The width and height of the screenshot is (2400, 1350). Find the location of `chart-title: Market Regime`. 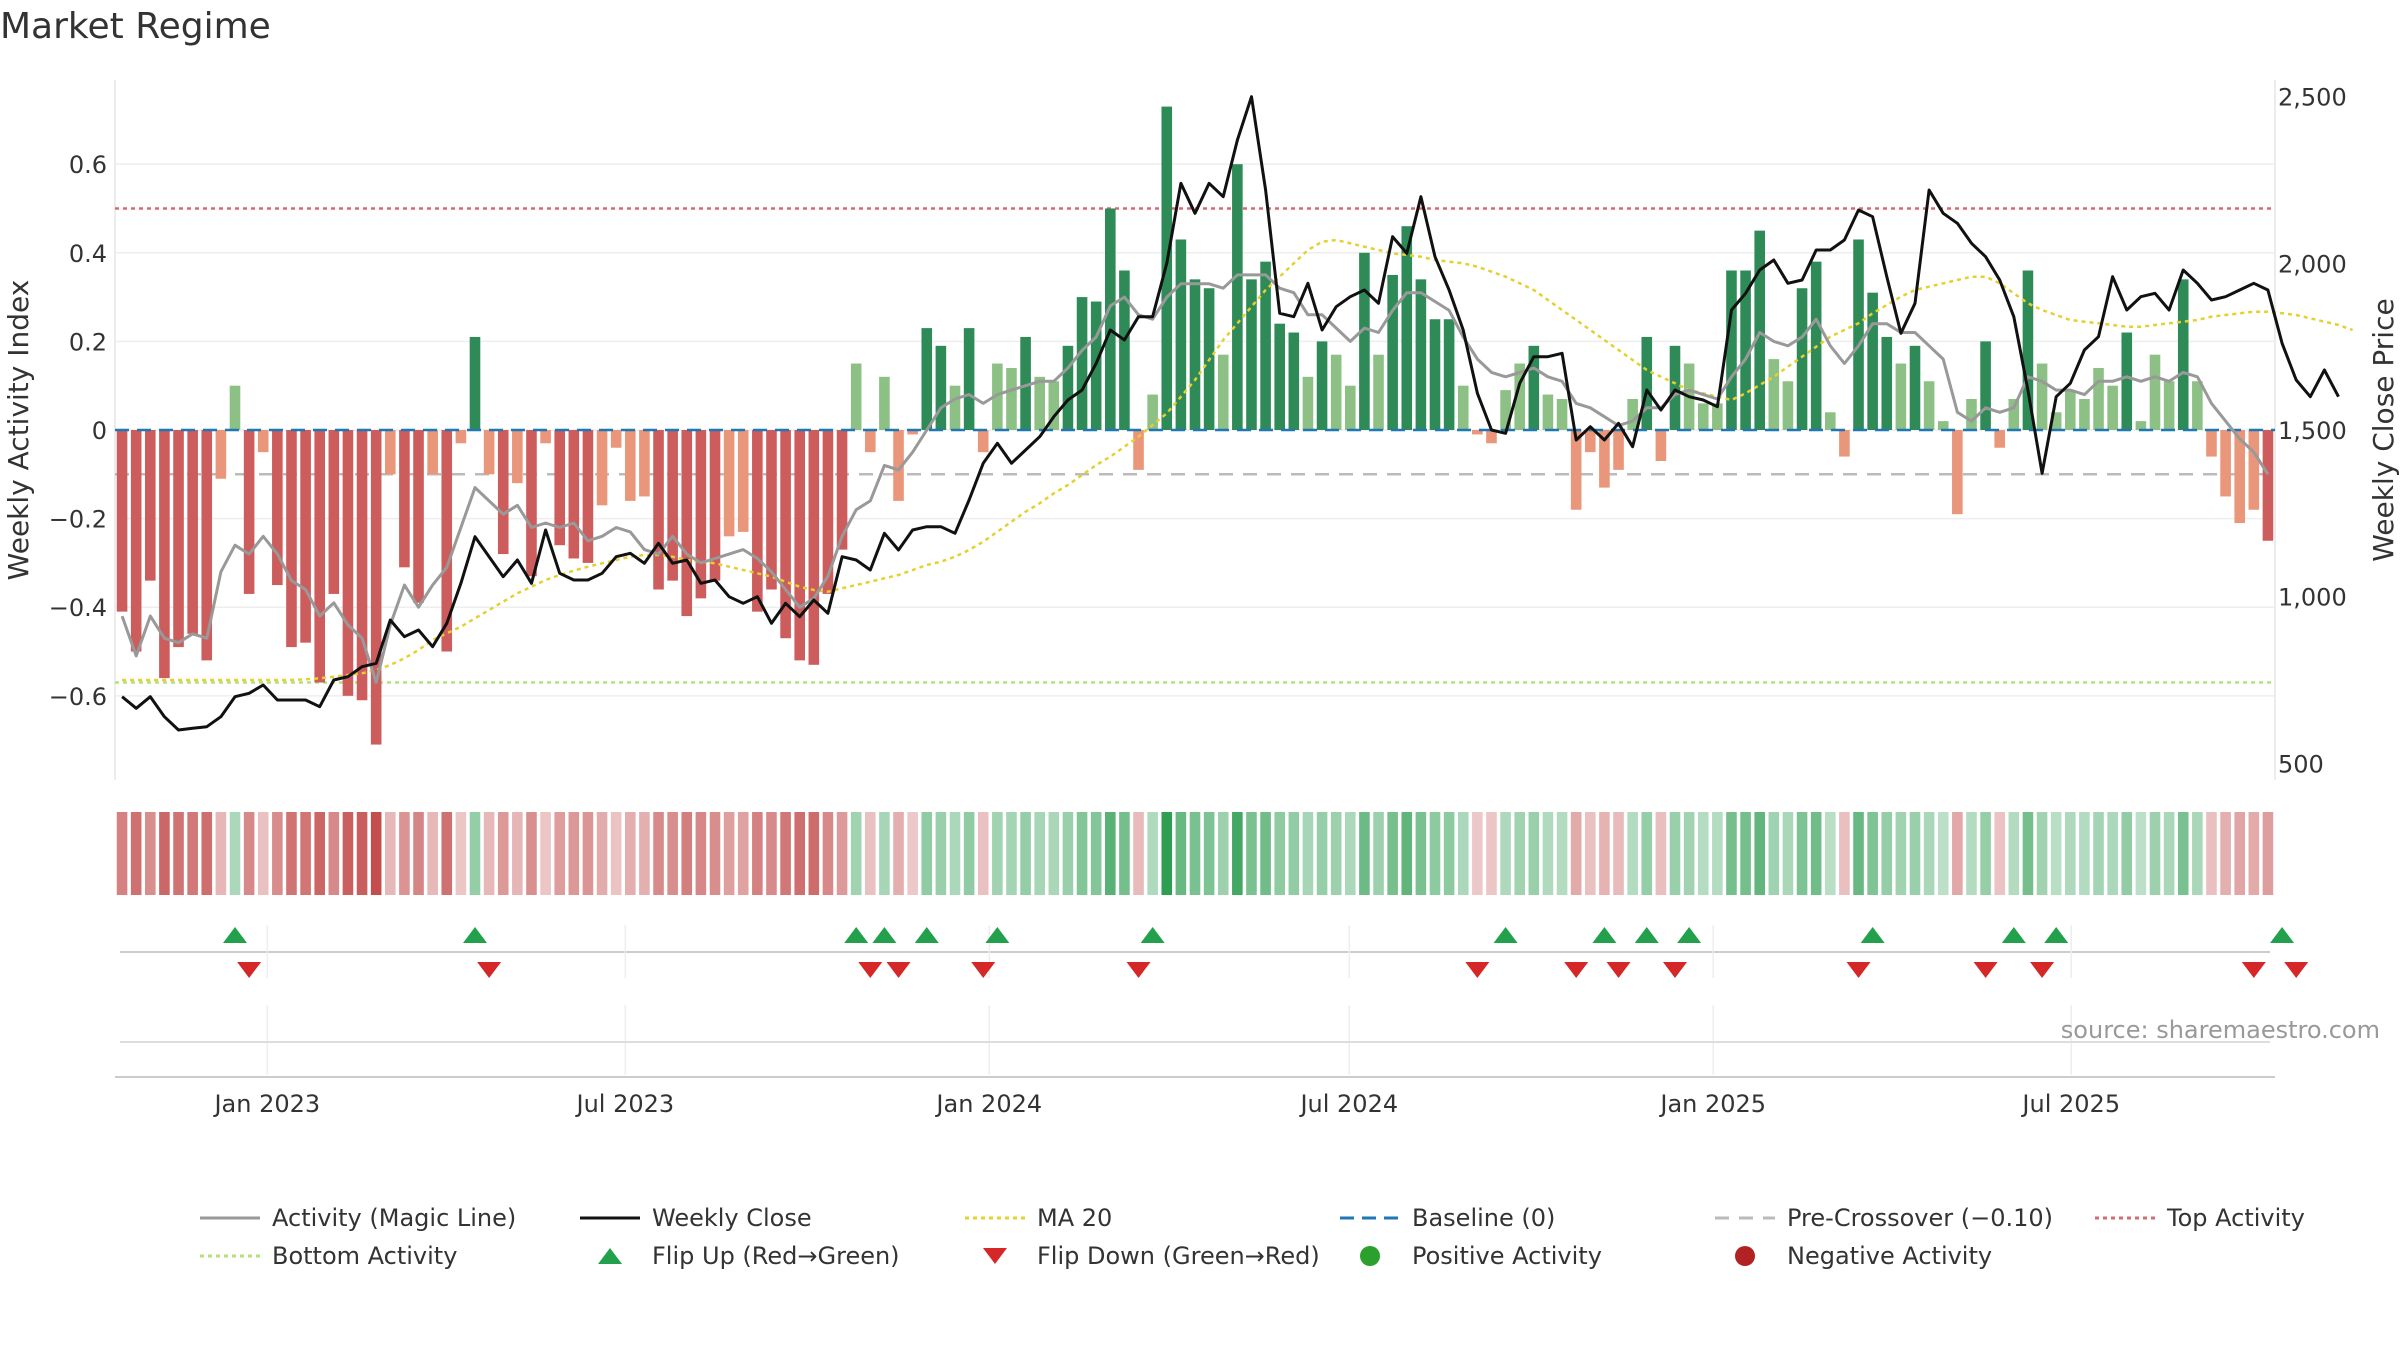

chart-title: Market Regime is located at coordinates (135, 26).